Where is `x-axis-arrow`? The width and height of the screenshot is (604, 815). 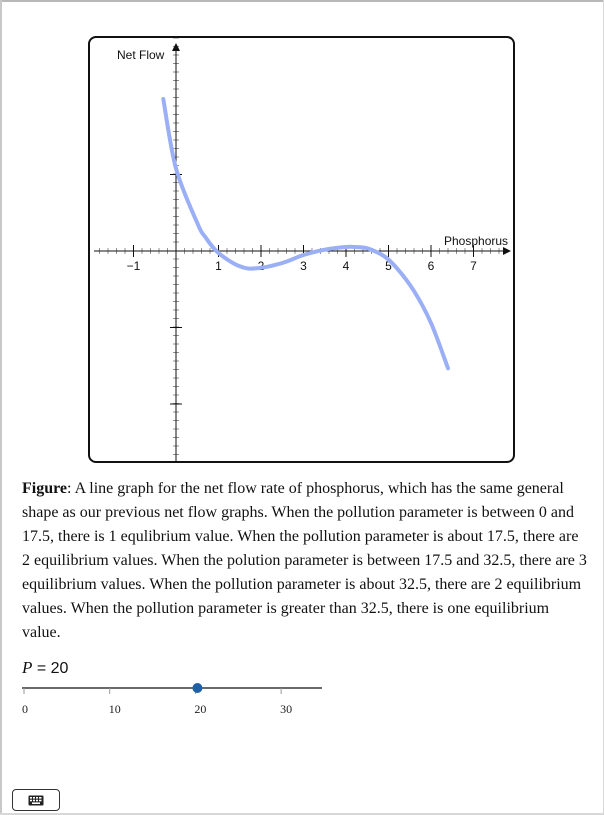 x-axis-arrow is located at coordinates (507, 251).